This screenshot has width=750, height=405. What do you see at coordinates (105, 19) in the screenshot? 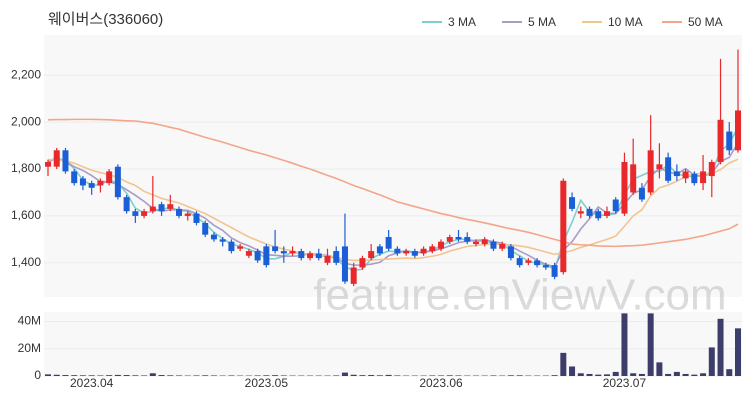
I see `chart-title: 웨이버스(336060)` at bounding box center [105, 19].